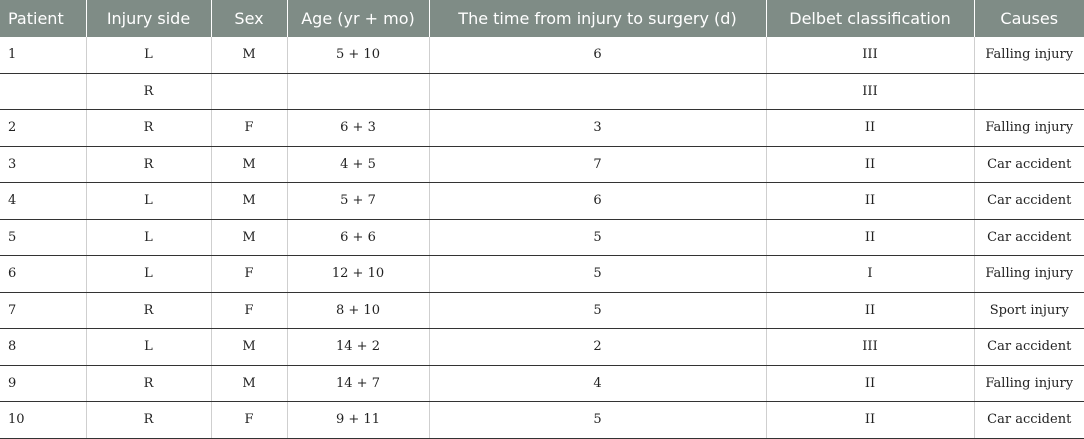 The height and width of the screenshot is (439, 1084). I want to click on cell-age: 6 + 3, so click(358, 128).